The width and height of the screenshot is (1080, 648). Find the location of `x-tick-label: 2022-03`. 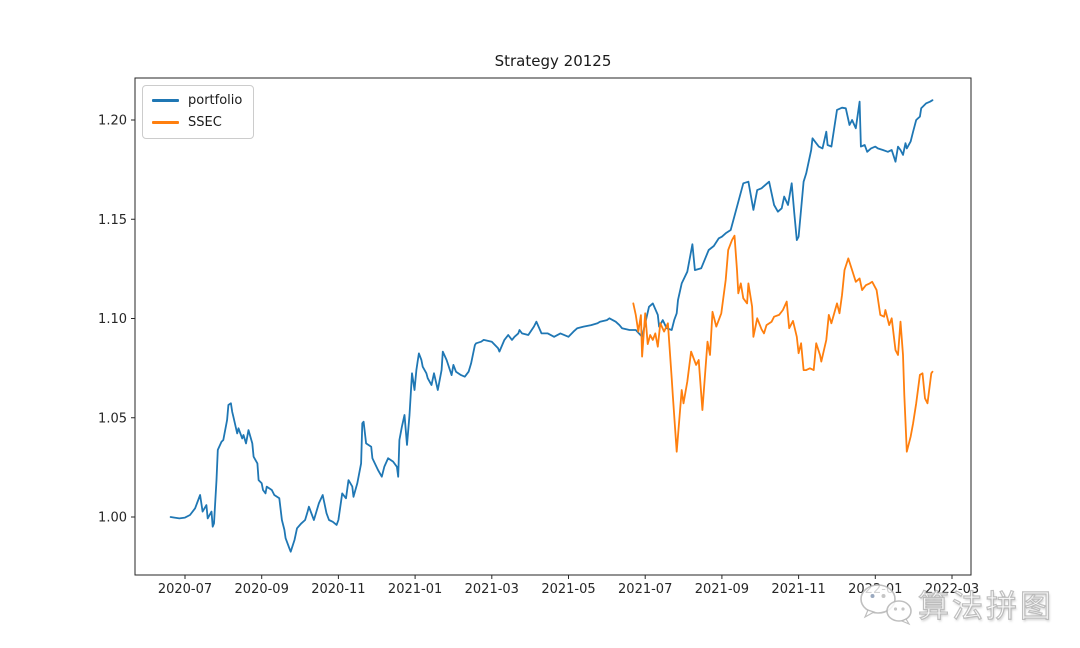

x-tick-label: 2022-03 is located at coordinates (952, 589).